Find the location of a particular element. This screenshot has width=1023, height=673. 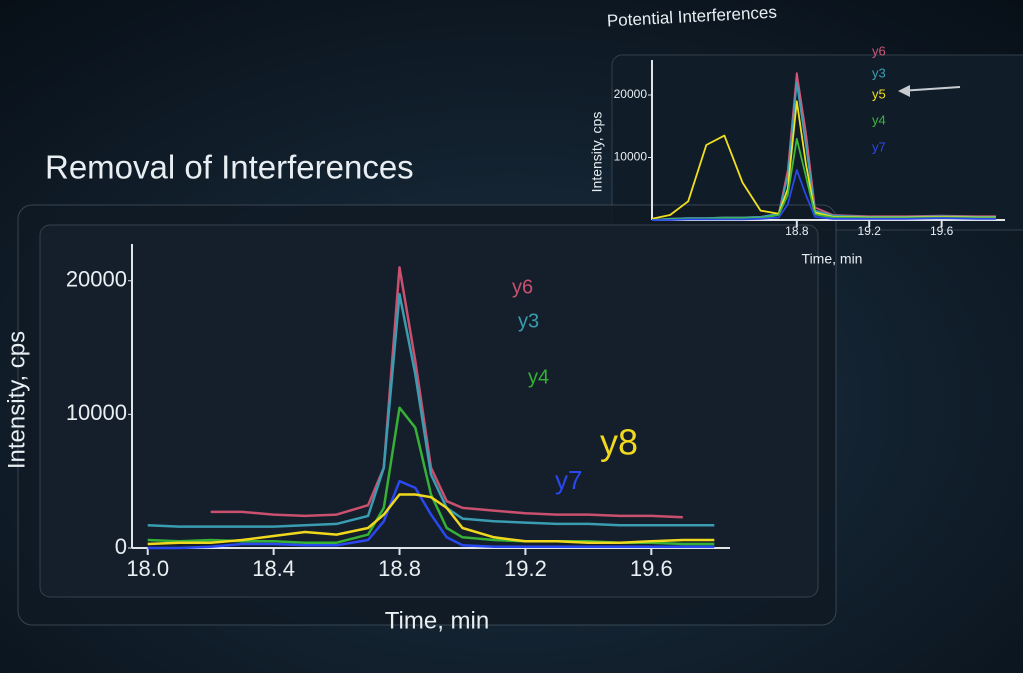

y-tick-label: 0 is located at coordinates (121, 546).